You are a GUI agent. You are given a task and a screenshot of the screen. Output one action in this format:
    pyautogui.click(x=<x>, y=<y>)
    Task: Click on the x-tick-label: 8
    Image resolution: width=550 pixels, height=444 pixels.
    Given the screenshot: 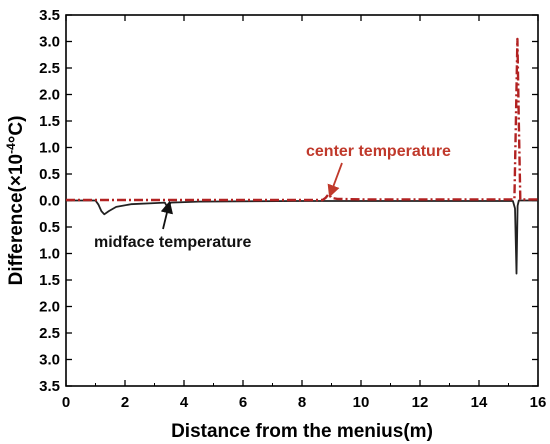 What is the action you would take?
    pyautogui.click(x=302, y=402)
    